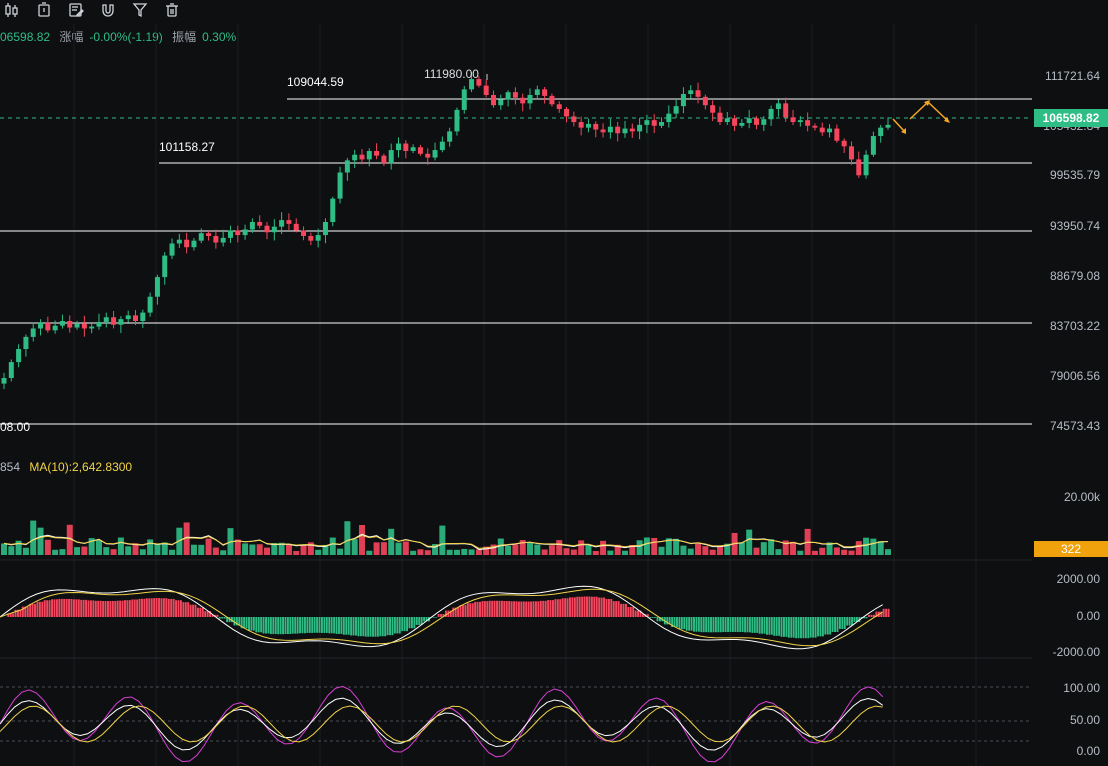 The image size is (1108, 766). What do you see at coordinates (1084, 720) in the screenshot?
I see `kdj-axis-tick: 50.00` at bounding box center [1084, 720].